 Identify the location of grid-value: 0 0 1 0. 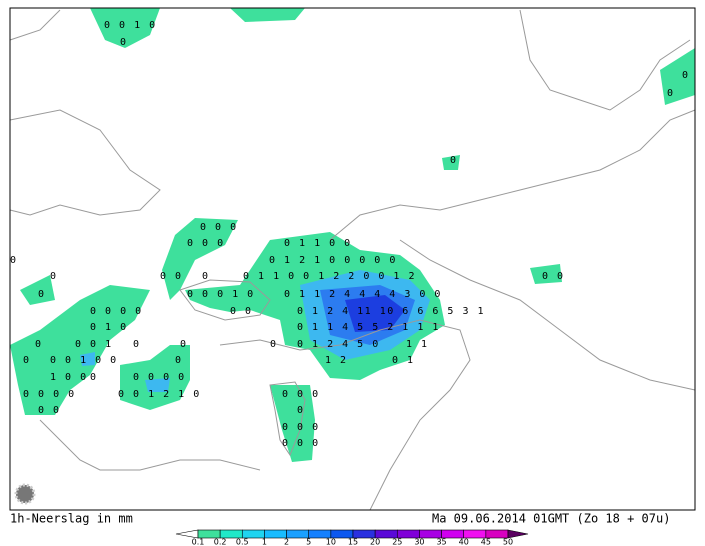
(130, 25).